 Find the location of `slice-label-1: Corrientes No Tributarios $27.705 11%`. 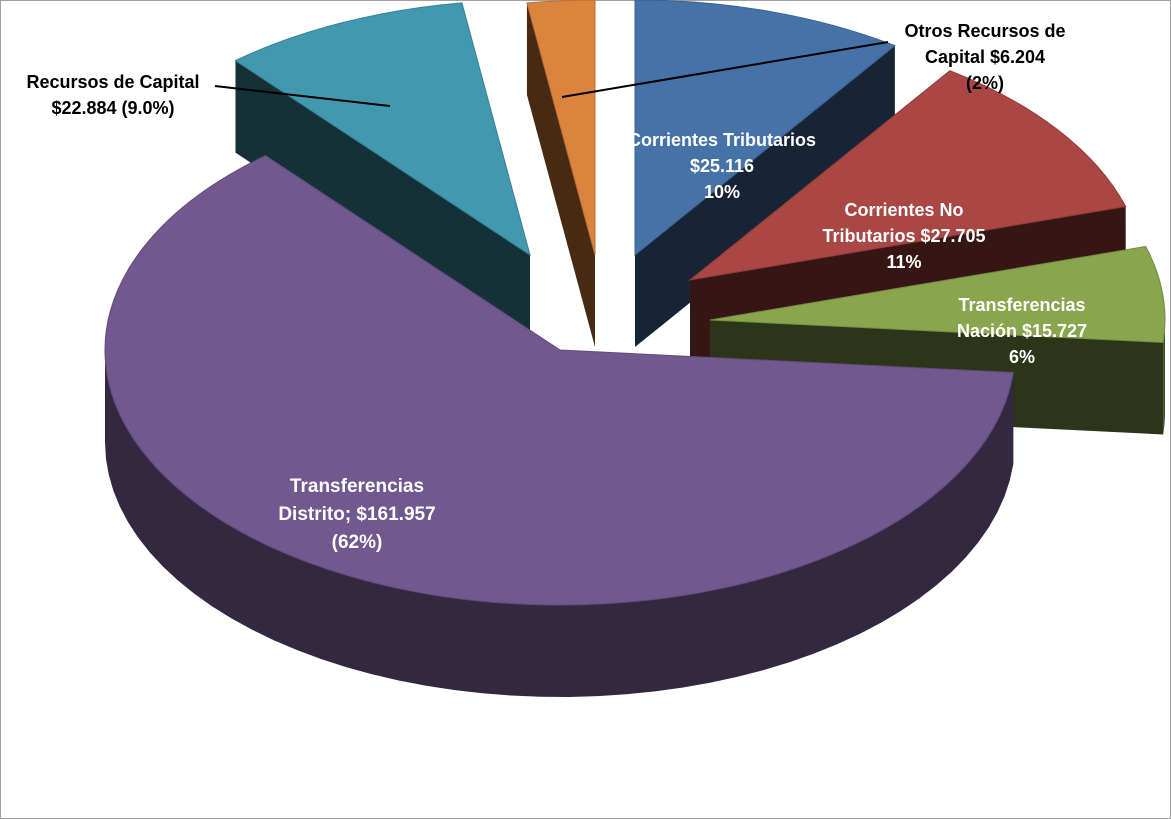

slice-label-1: Corrientes No Tributarios $27.705 11% is located at coordinates (903, 236).